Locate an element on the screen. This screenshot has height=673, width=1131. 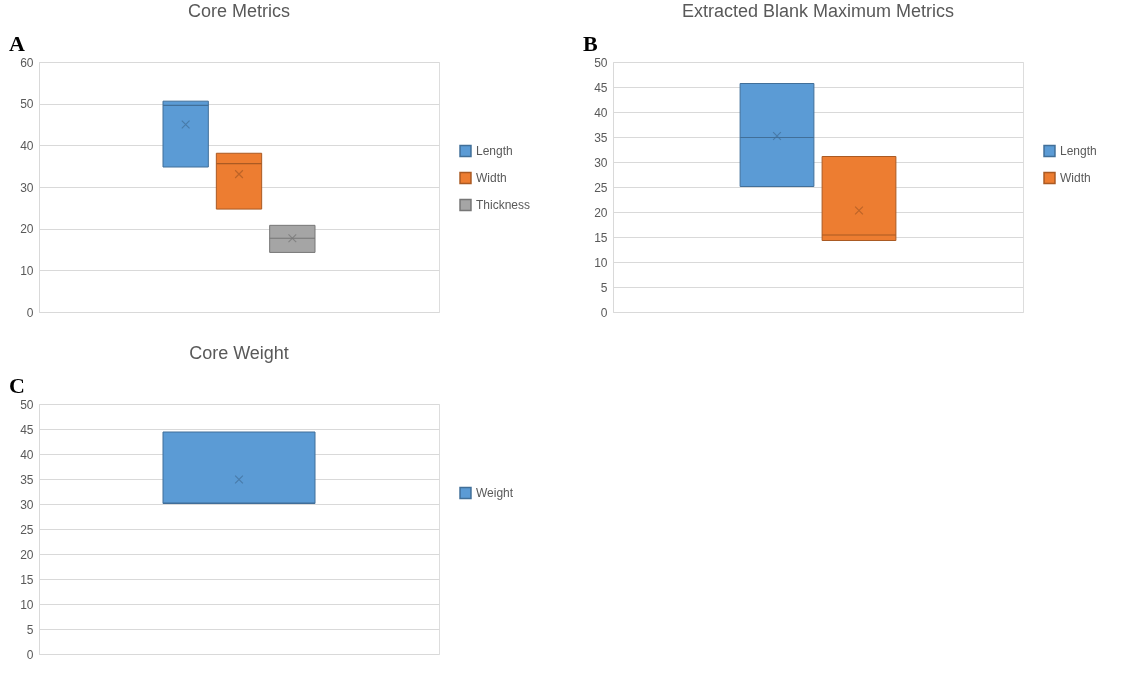
legend-label: Thickness is located at coordinates (503, 205).